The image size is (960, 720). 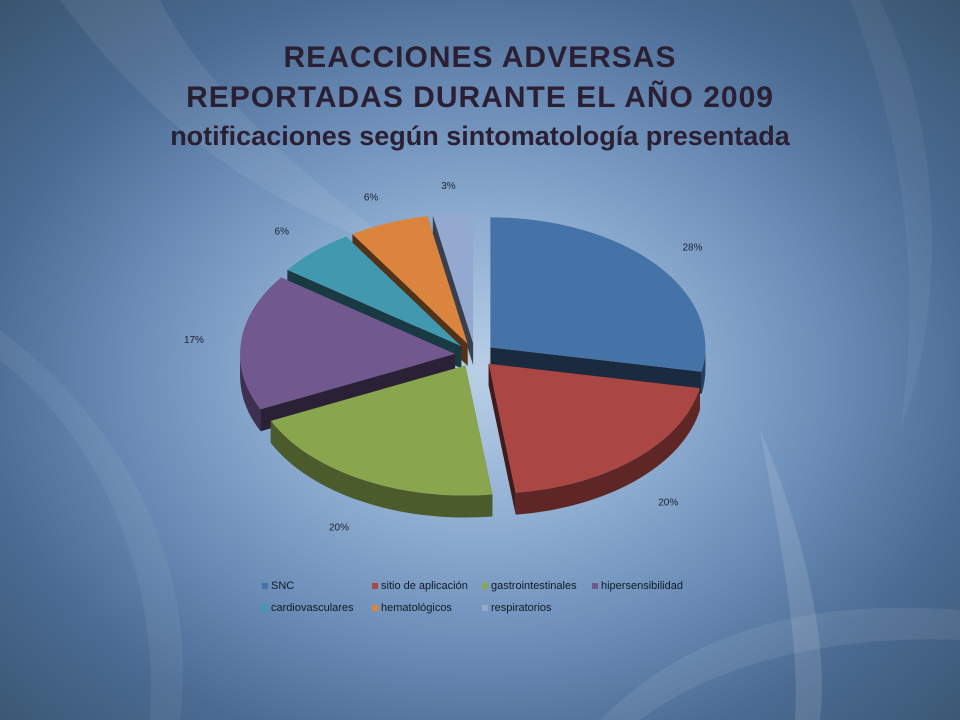 What do you see at coordinates (448, 186) in the screenshot?
I see `data-label: 3%` at bounding box center [448, 186].